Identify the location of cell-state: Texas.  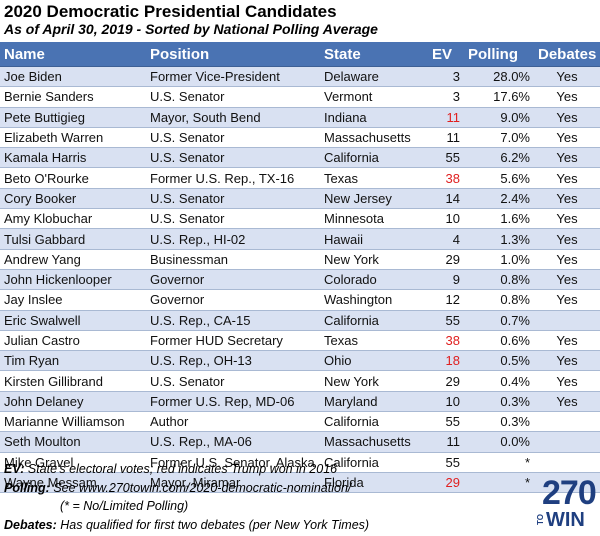
(374, 178).